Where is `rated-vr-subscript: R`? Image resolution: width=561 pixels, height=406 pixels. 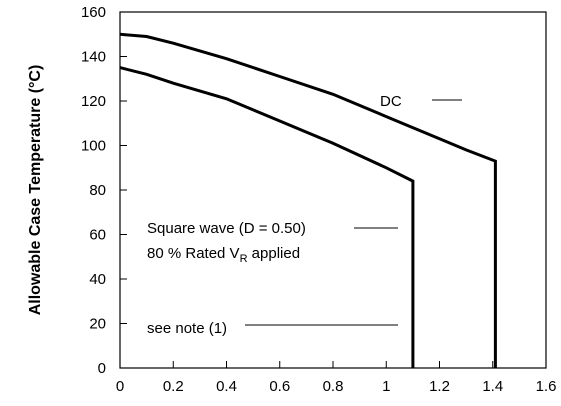
rated-vr-subscript: R is located at coordinates (244, 259).